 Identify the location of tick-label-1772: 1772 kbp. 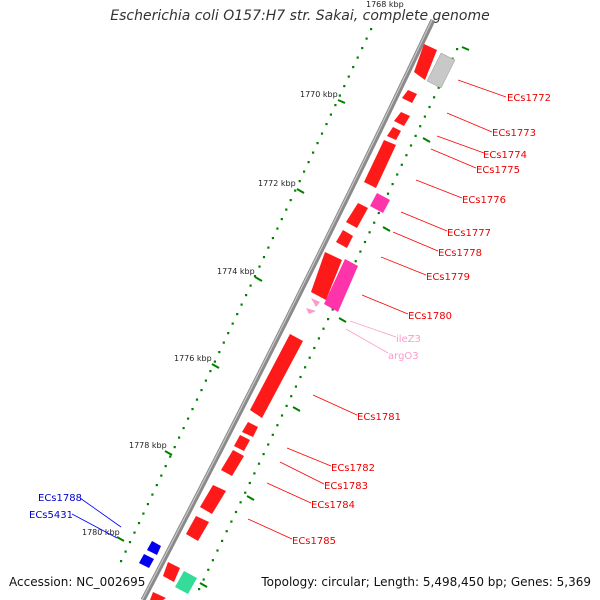
(277, 183).